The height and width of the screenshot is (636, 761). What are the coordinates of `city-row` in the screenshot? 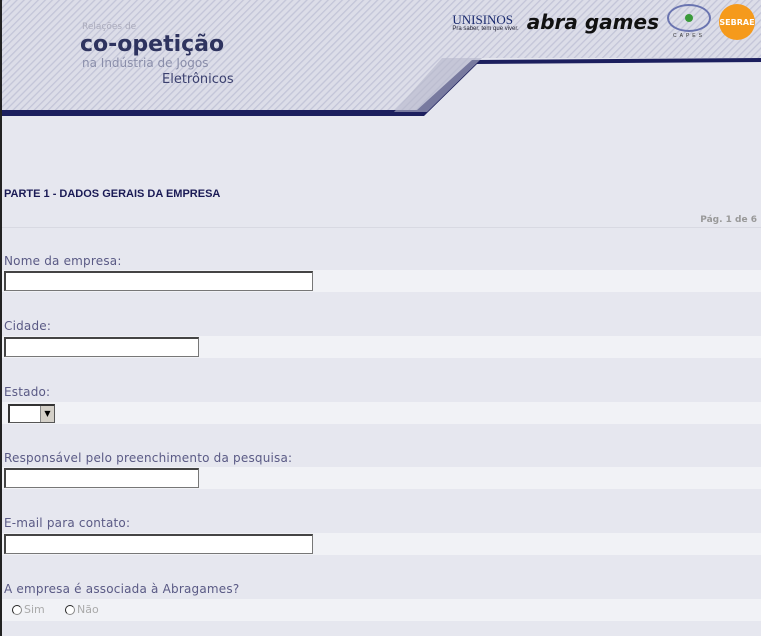 It's located at (381, 347).